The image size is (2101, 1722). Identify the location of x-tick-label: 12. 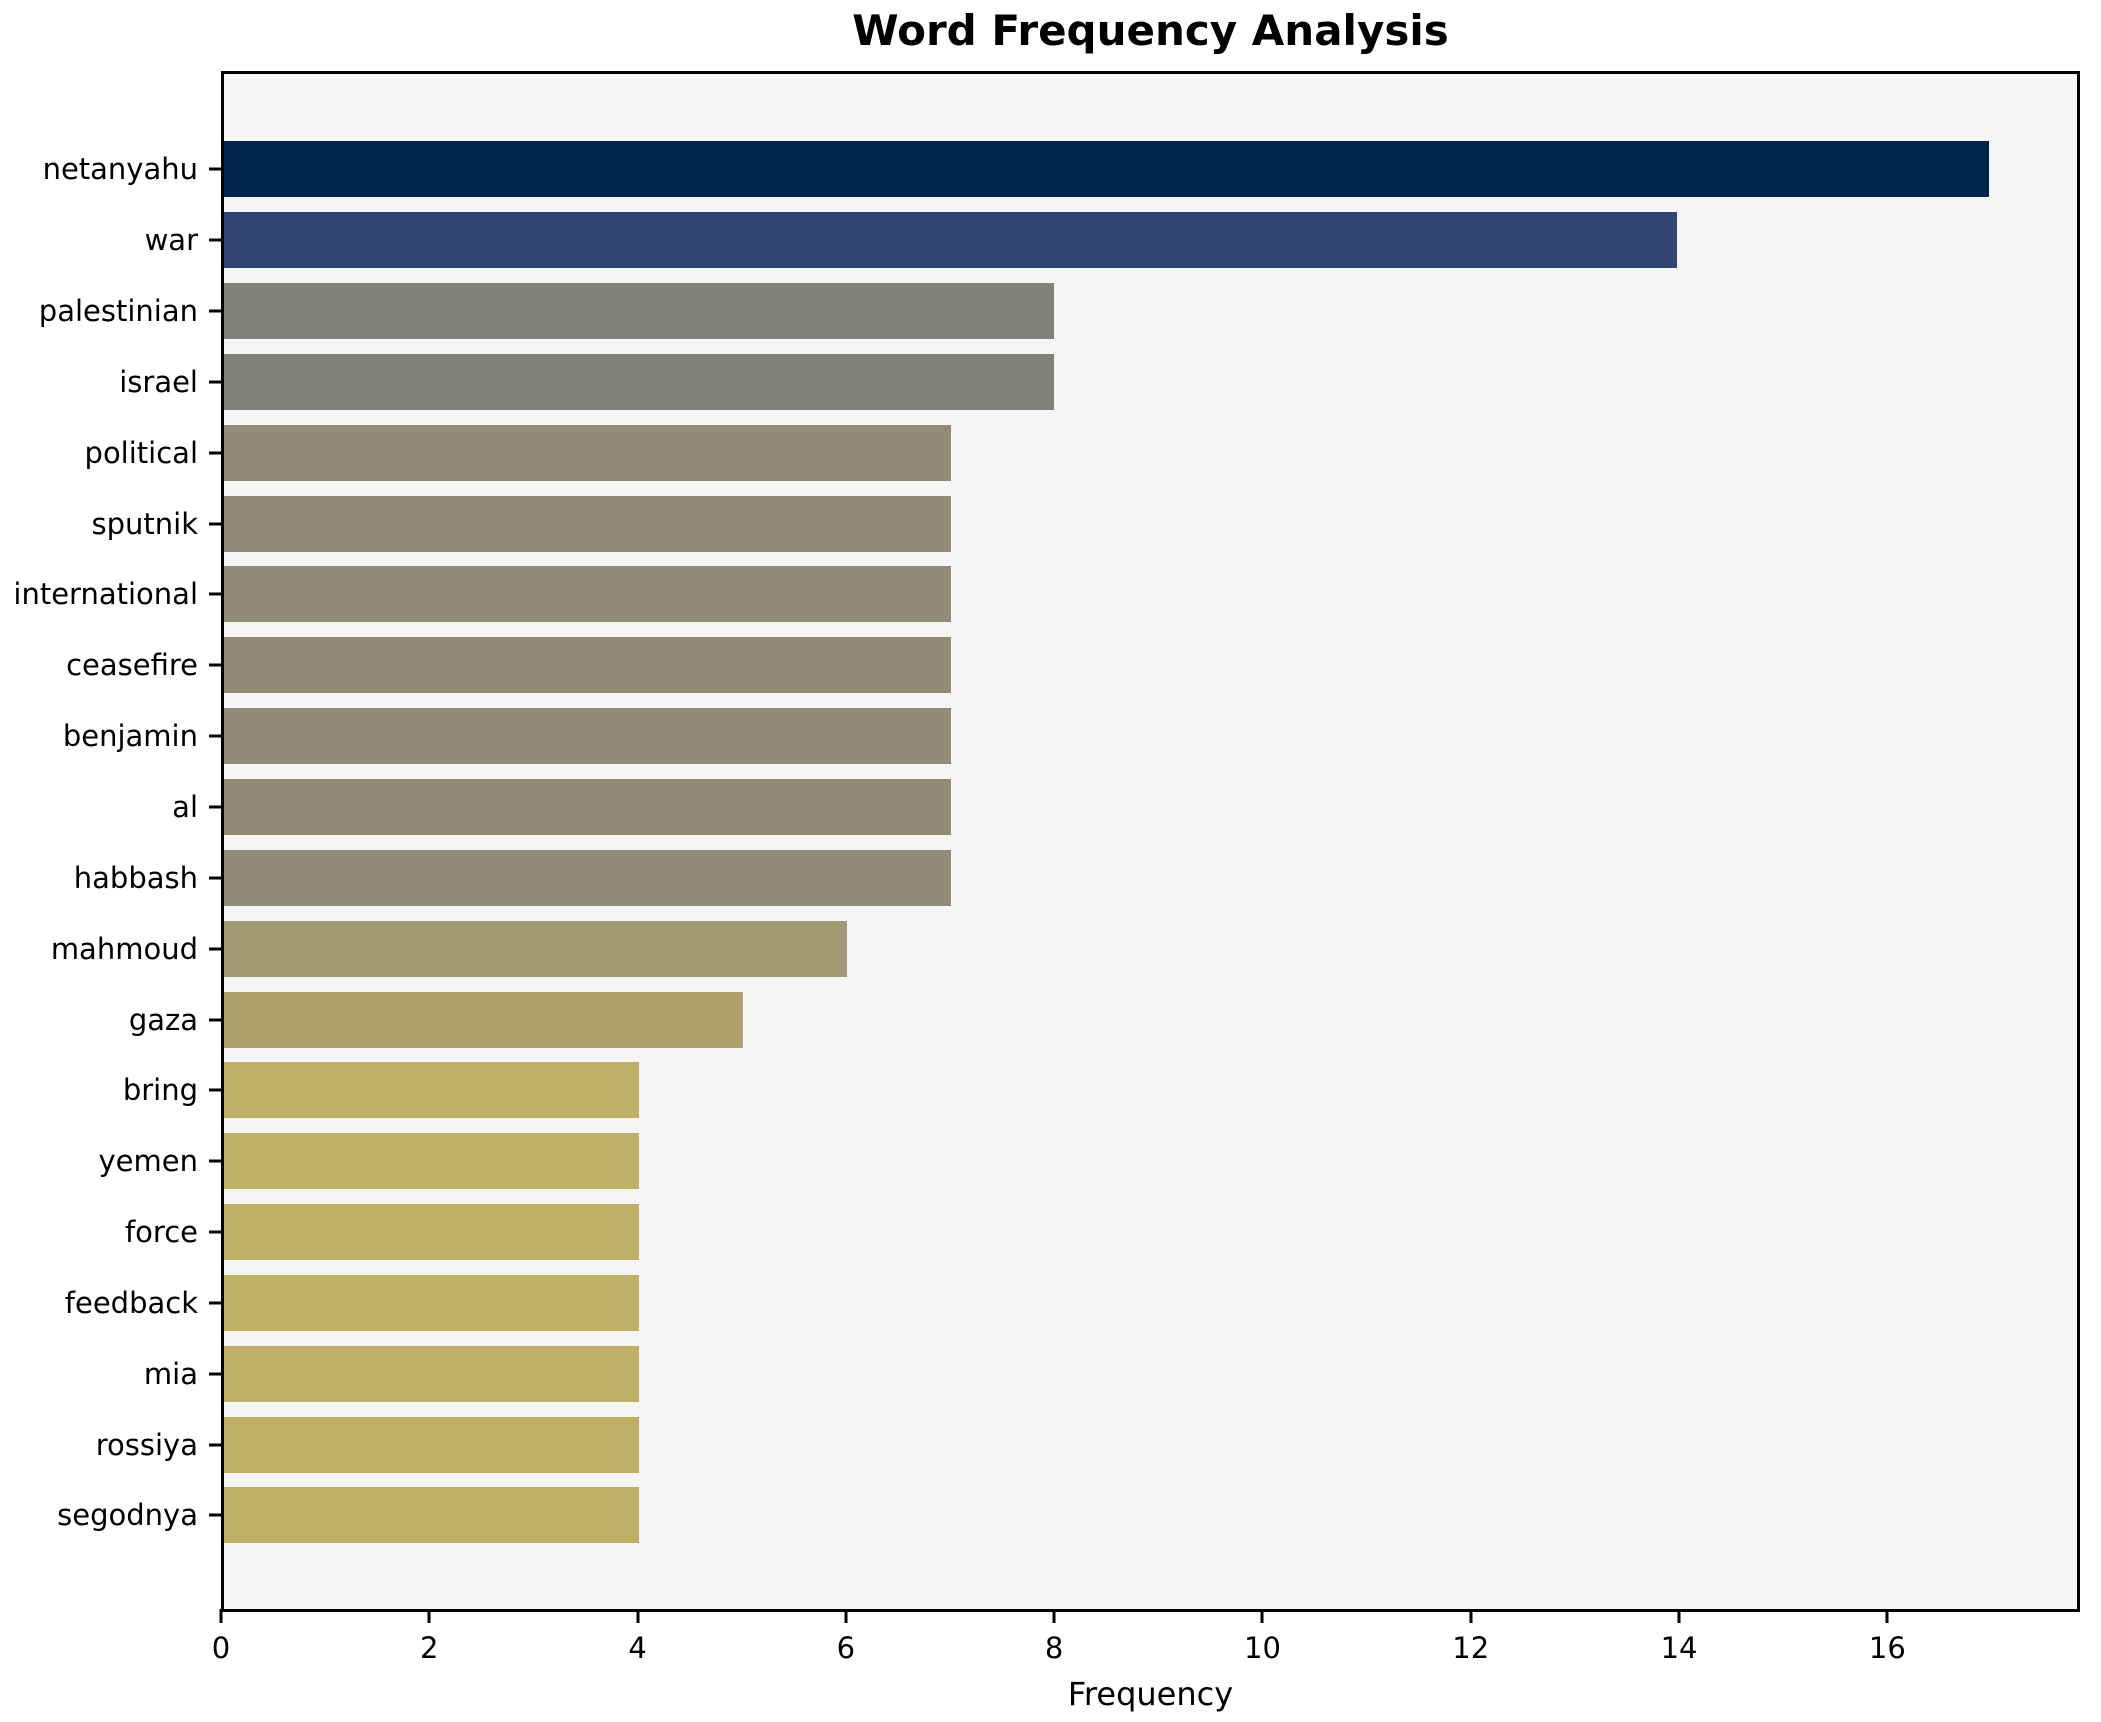
(1471, 1648).